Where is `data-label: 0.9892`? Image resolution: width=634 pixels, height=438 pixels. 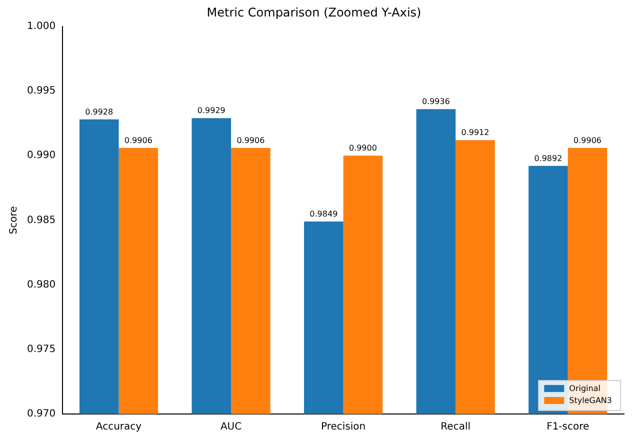 data-label: 0.9892 is located at coordinates (548, 159).